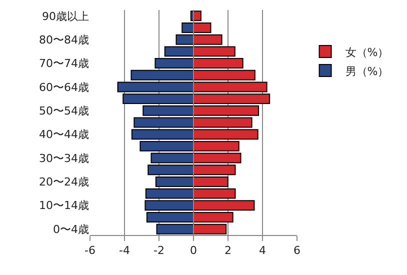  Describe the element at coordinates (64, 158) in the screenshot. I see `y-tick-label: 30〜34歳` at that location.